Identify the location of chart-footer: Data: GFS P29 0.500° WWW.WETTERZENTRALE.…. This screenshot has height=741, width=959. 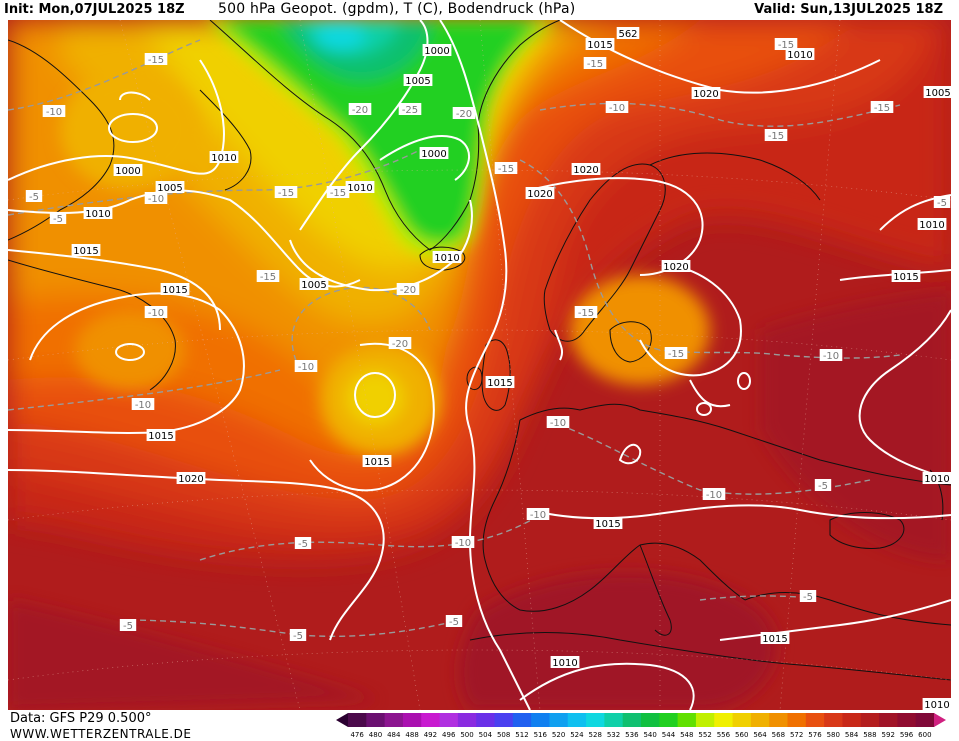
(479, 725).